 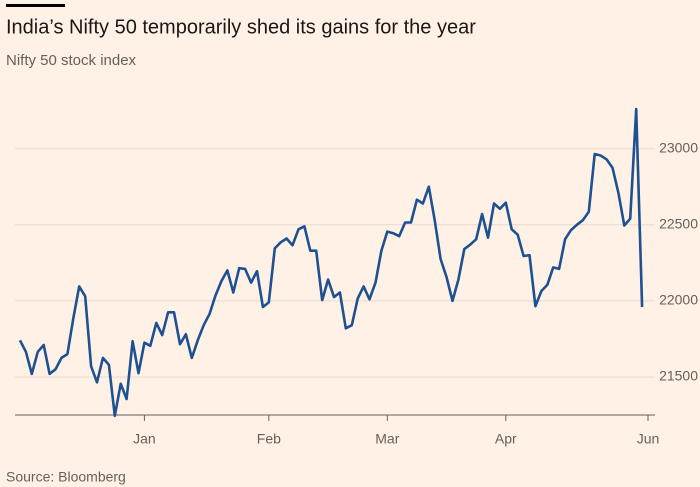 What do you see at coordinates (506, 439) in the screenshot?
I see `x-tick-label: Apr` at bounding box center [506, 439].